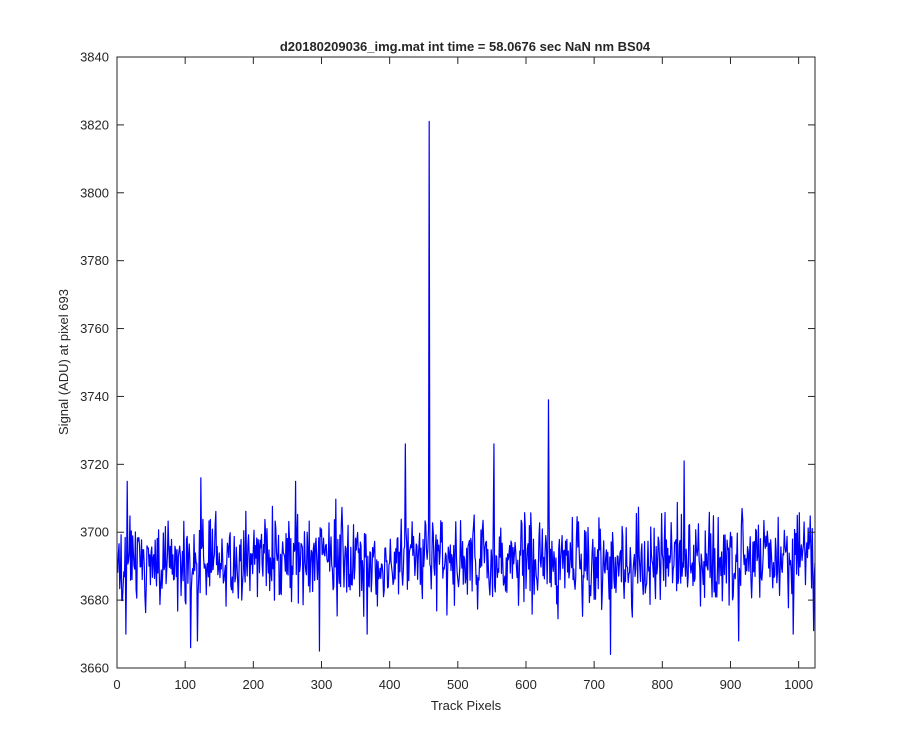 This screenshot has height=750, width=900. I want to click on y-tick-label: 3720, so click(94, 464).